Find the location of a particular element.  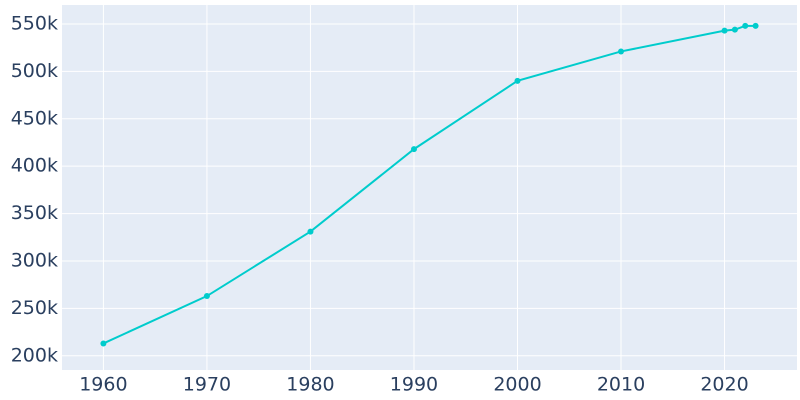

x-tick-label: 2020 is located at coordinates (724, 385).